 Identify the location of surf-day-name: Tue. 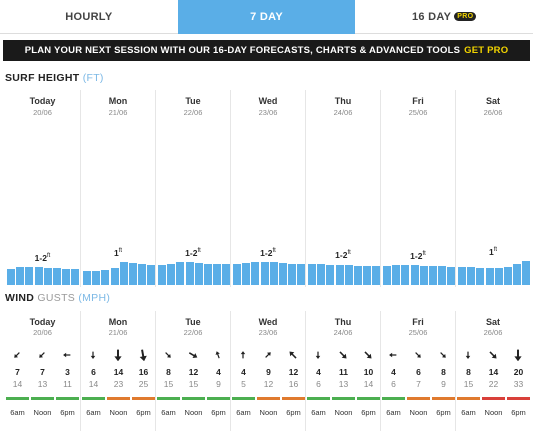
(193, 101).